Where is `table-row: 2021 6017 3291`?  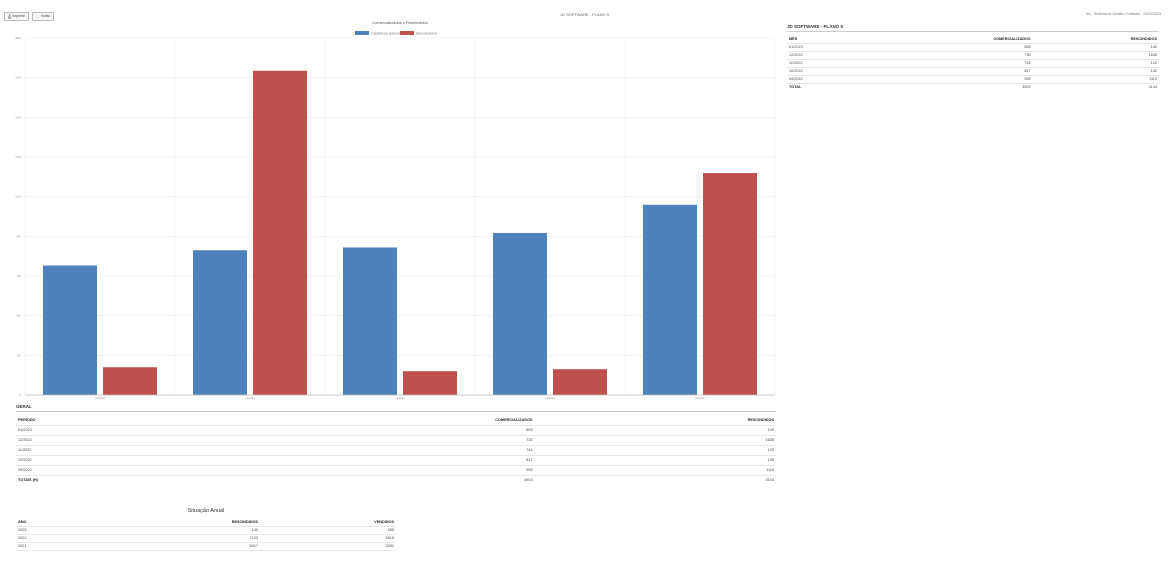
table-row: 2021 6017 3291 is located at coordinates (206, 546).